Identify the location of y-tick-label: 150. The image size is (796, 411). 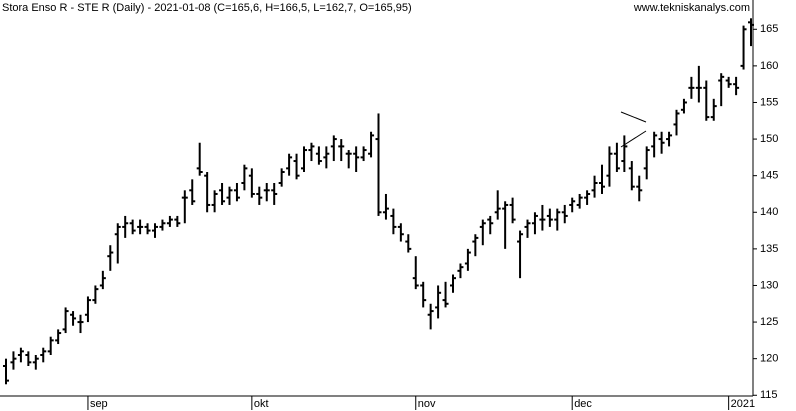
(769, 139).